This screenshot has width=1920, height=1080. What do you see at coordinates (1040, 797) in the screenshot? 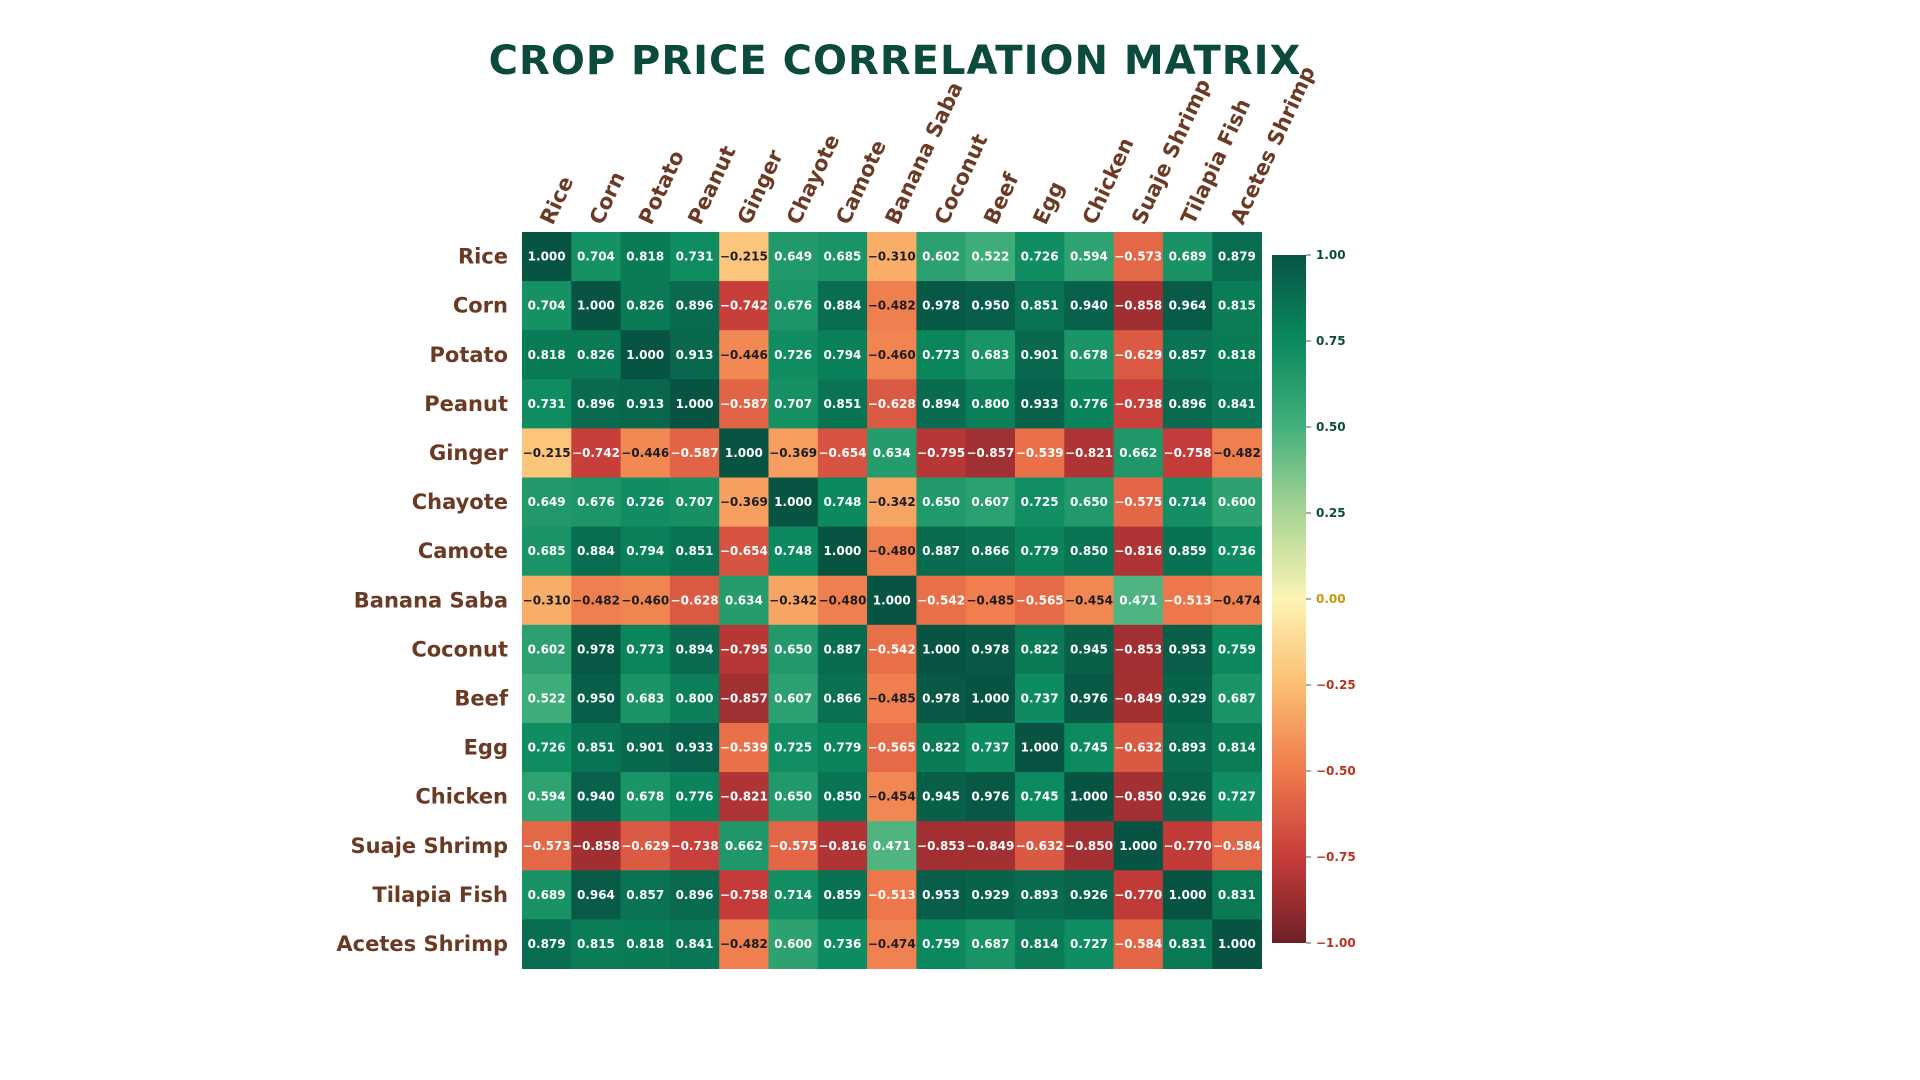
I see `cell-value-label: 0.745` at bounding box center [1040, 797].